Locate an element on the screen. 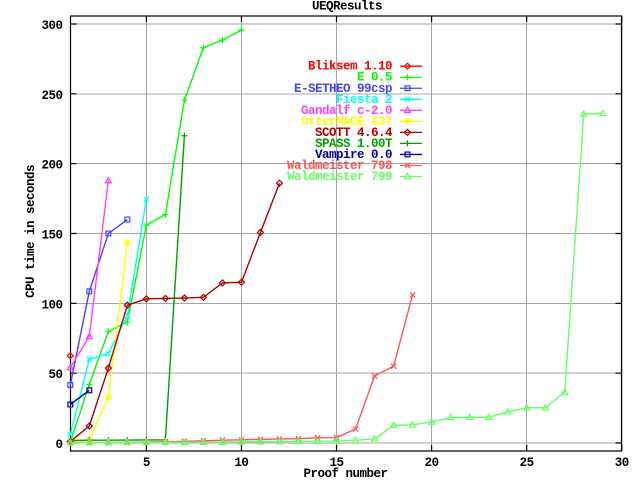  svg-text: Proof number is located at coordinates (345, 473).